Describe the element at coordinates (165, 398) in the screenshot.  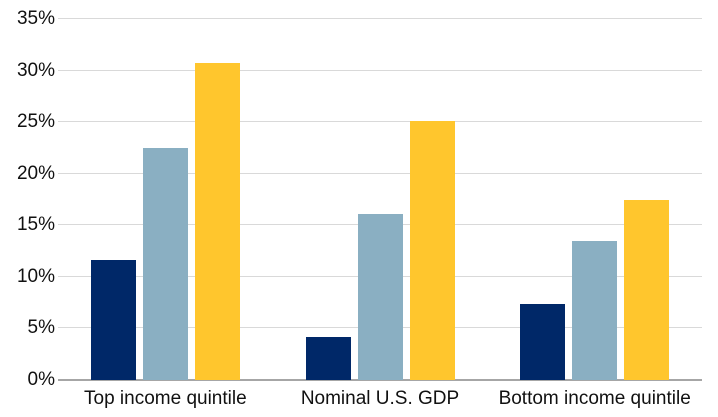
I see `x-axis-category-label-0: Top income quintile` at that location.